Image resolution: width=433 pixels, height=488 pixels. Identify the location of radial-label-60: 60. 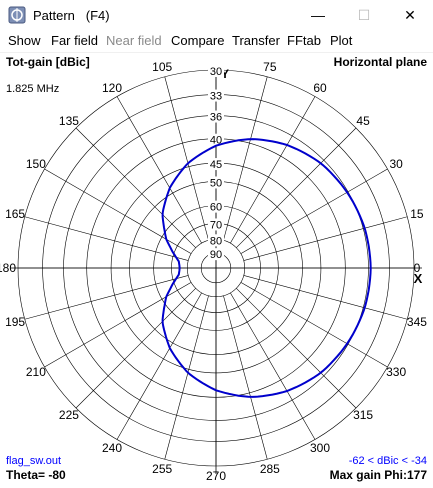
(216, 208).